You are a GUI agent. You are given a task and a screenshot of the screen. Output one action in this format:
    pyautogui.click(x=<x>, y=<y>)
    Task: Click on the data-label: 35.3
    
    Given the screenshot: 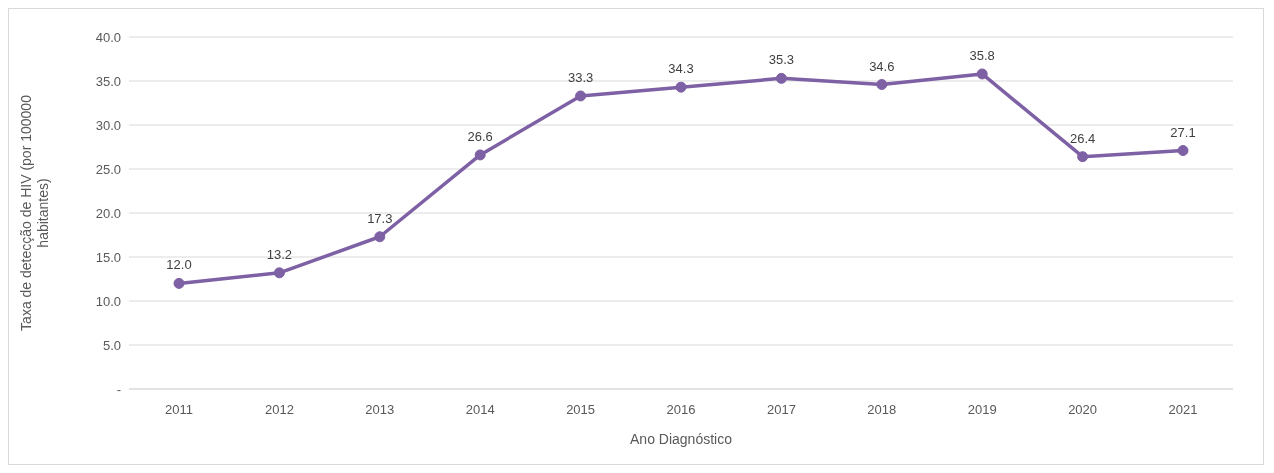 What is the action you would take?
    pyautogui.click(x=781, y=60)
    